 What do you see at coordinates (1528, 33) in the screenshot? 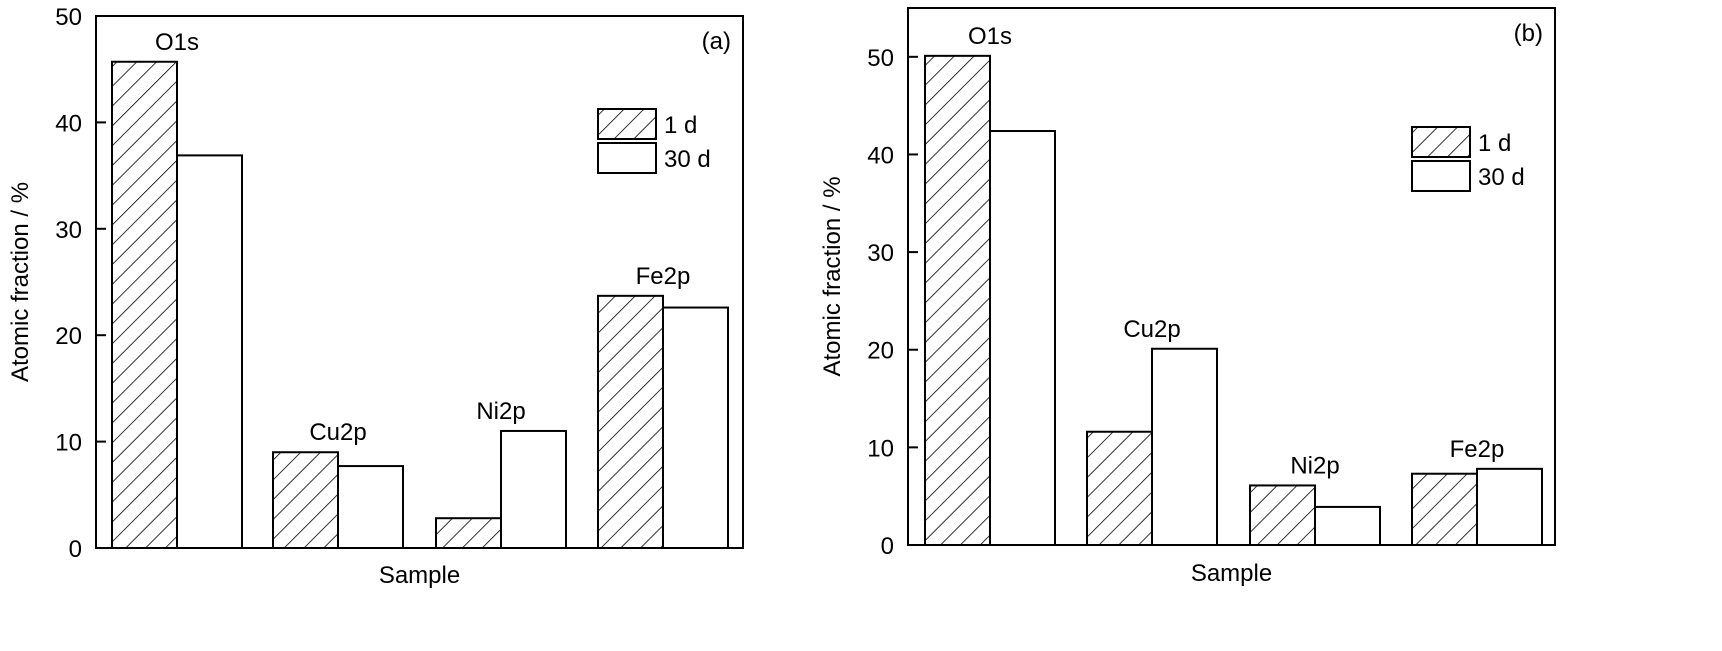
I see `panel-label: (b)` at bounding box center [1528, 33].